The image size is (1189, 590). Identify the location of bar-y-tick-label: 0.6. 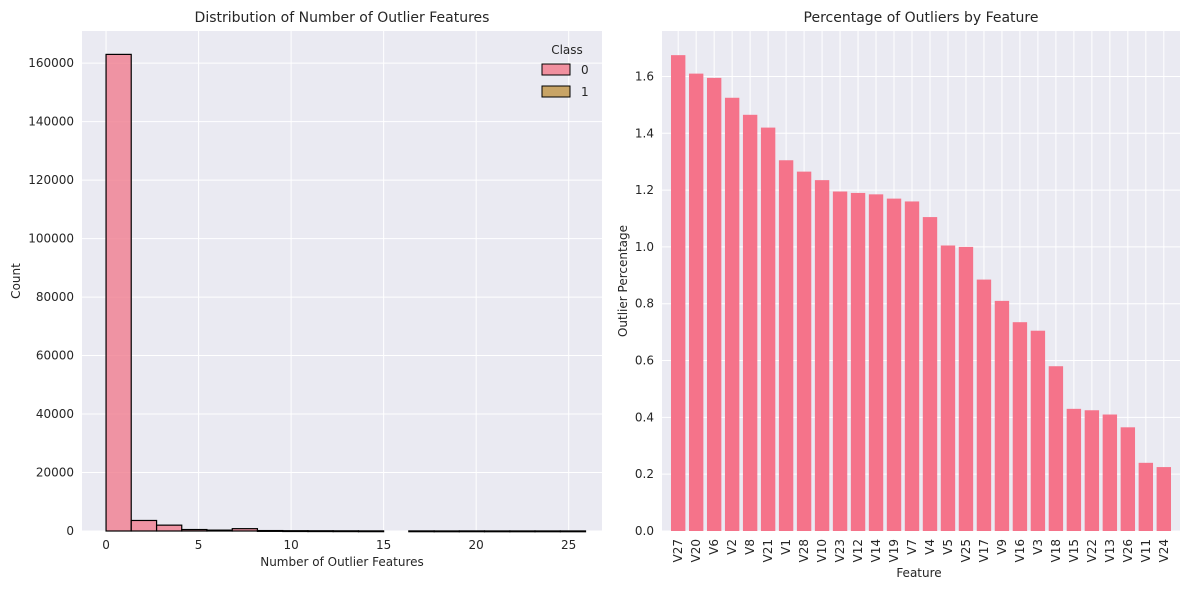
(644, 361).